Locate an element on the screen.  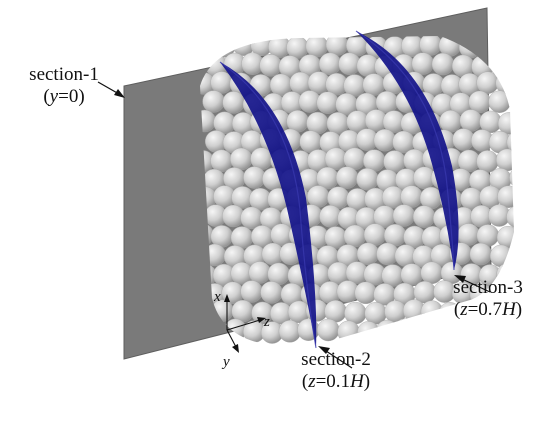
section-1-name: section-1 is located at coordinates (64, 74).